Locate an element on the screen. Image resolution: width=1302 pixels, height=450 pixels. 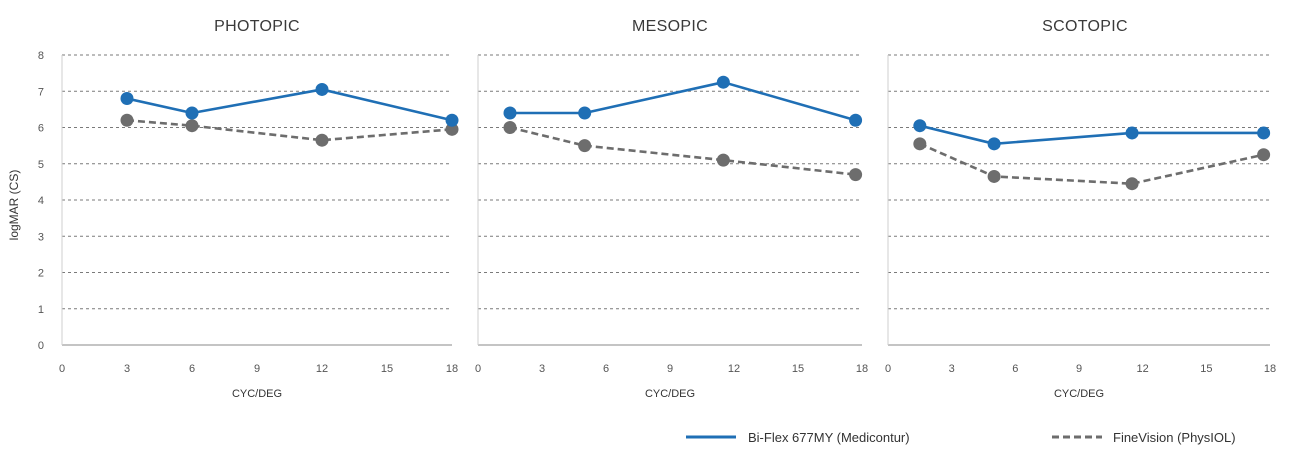
panel-title: MESOPIC is located at coordinates (670, 26).